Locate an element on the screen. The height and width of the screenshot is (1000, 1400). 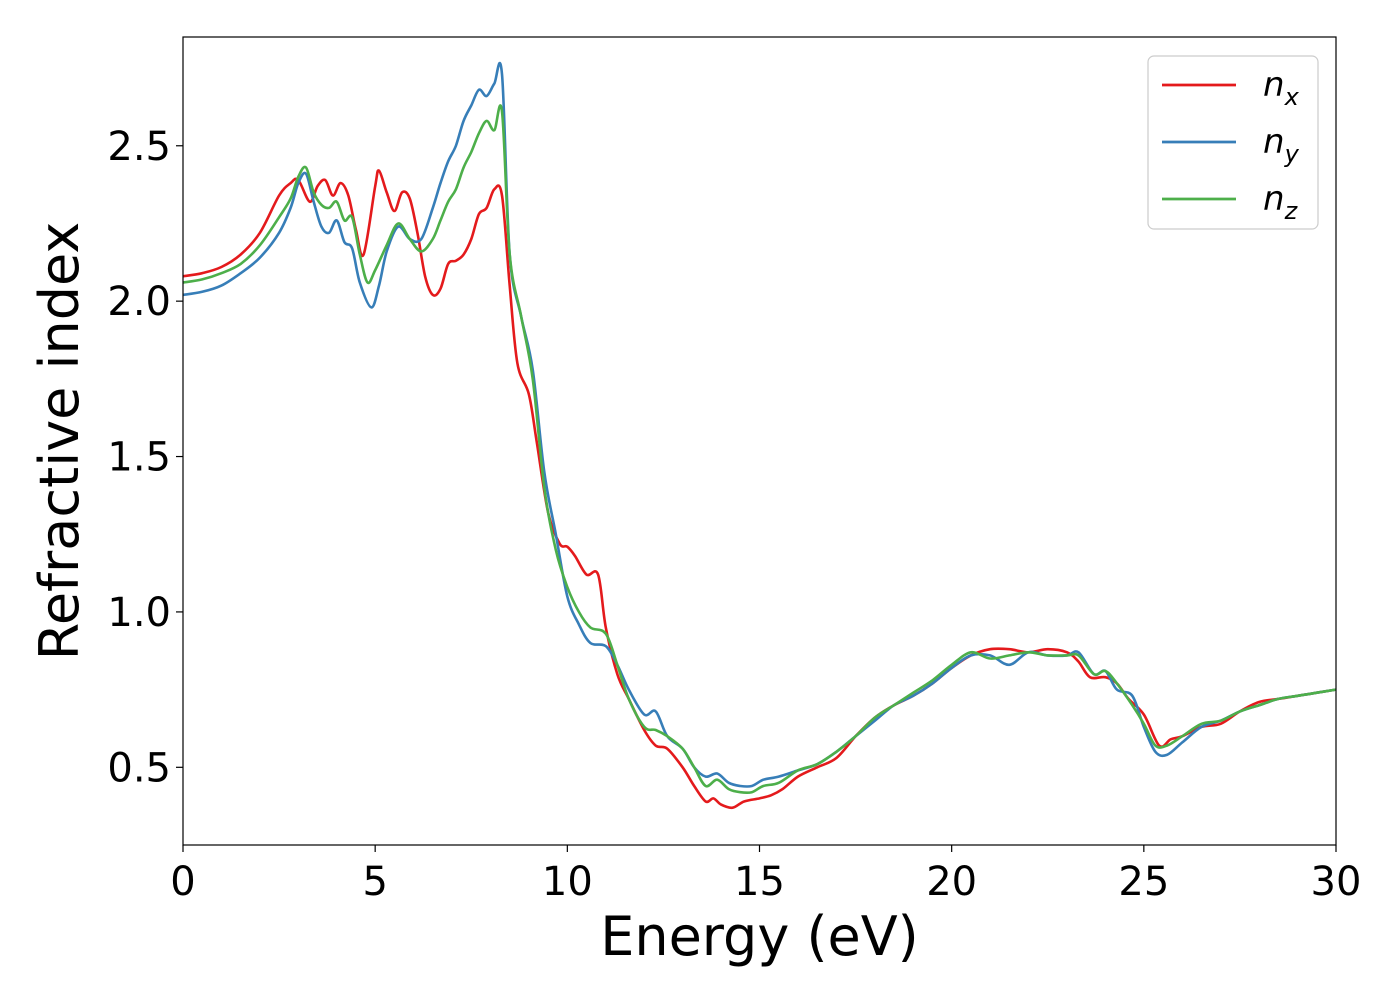
x-axis-label: Energy (eV) is located at coordinates (759, 936).